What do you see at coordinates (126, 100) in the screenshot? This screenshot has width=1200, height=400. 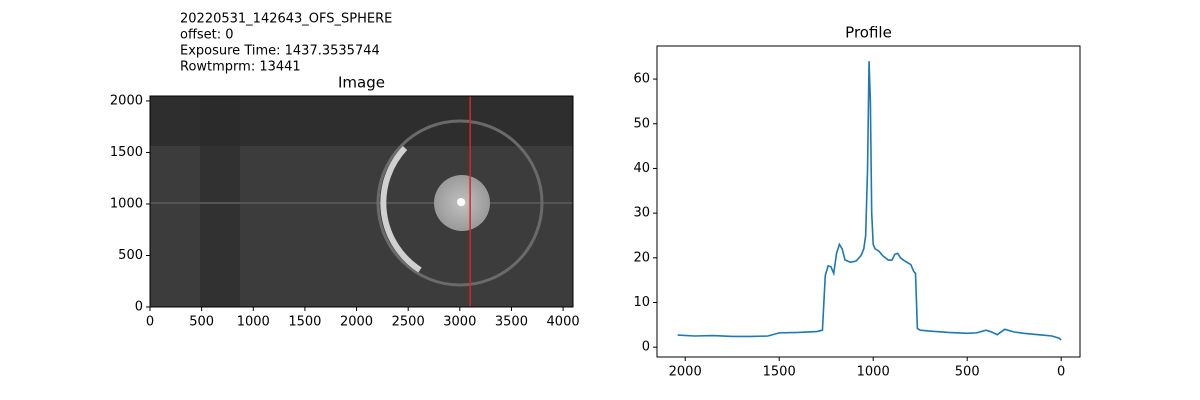 I see `y-tick-label: 2000` at bounding box center [126, 100].